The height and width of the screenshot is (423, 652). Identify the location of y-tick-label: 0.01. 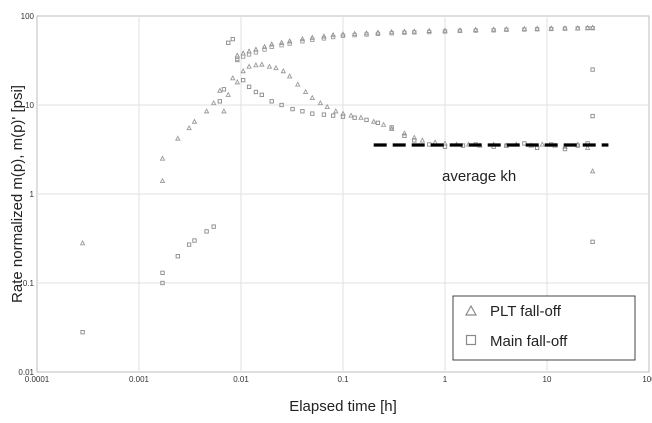
(26, 372).